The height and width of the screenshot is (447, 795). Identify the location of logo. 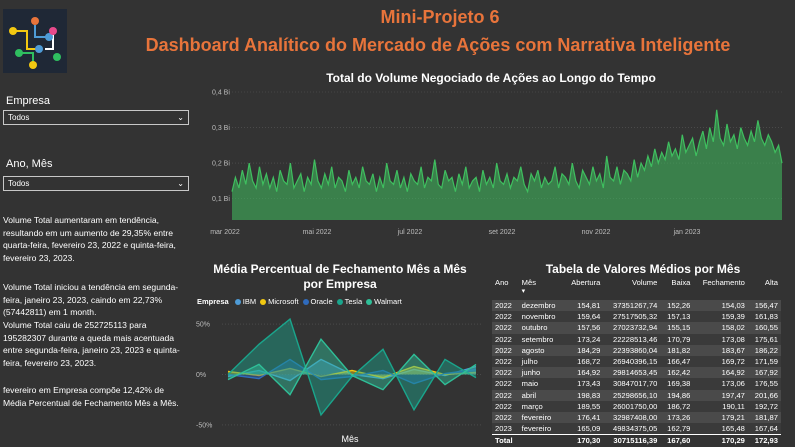
(35, 41).